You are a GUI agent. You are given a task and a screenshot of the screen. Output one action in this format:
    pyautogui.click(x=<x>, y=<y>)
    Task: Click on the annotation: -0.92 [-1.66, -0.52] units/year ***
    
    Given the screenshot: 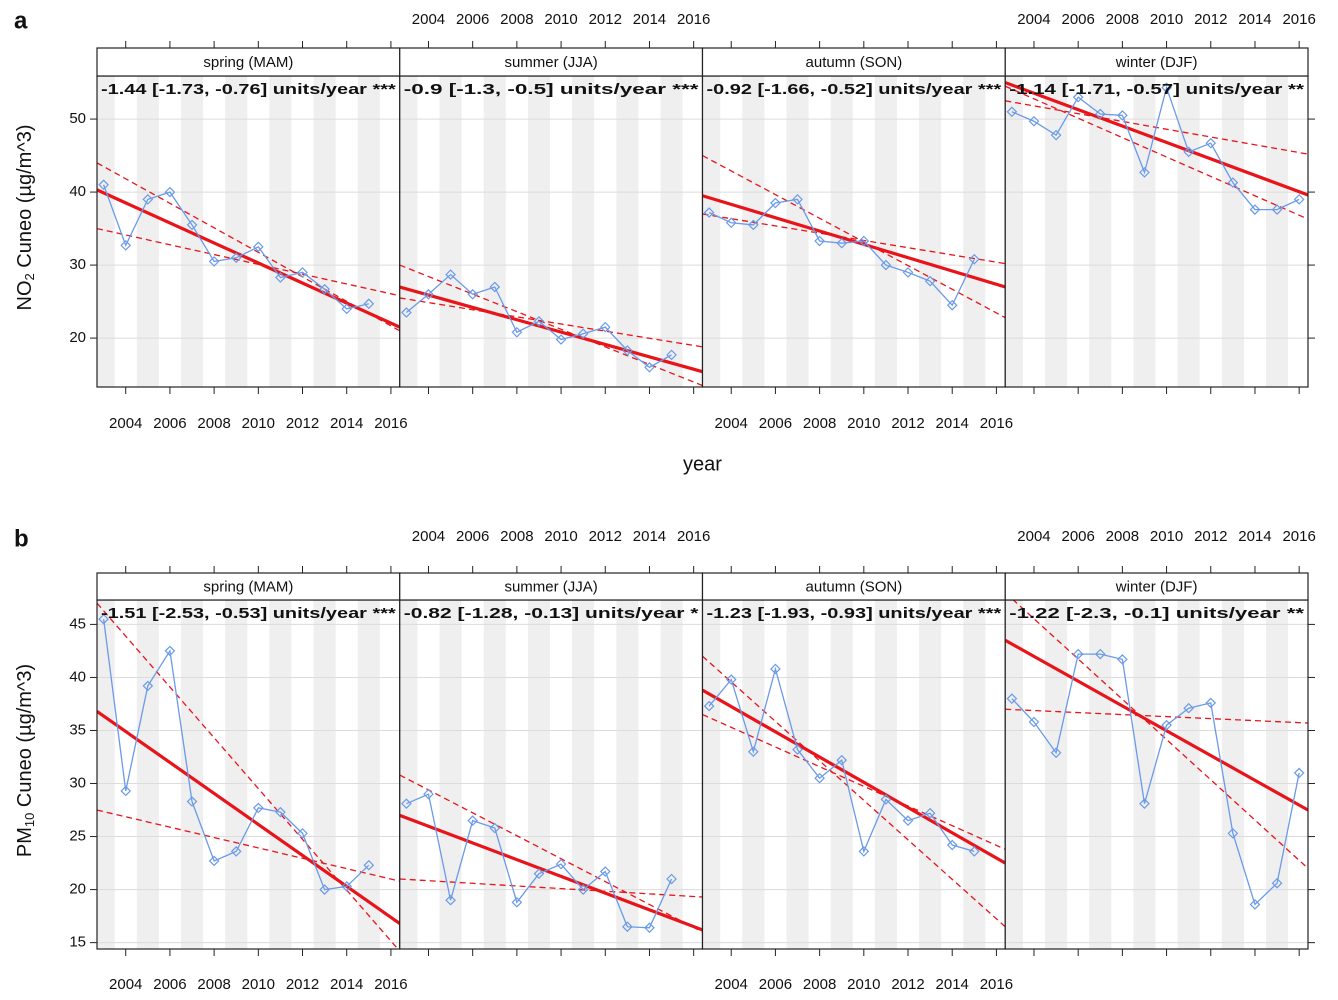 What is the action you would take?
    pyautogui.click(x=854, y=89)
    